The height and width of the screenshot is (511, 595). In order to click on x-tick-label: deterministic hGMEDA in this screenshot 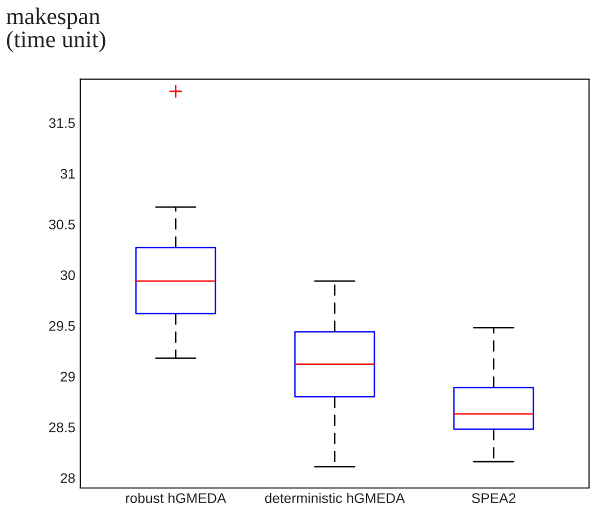, I will do `click(335, 498)`.